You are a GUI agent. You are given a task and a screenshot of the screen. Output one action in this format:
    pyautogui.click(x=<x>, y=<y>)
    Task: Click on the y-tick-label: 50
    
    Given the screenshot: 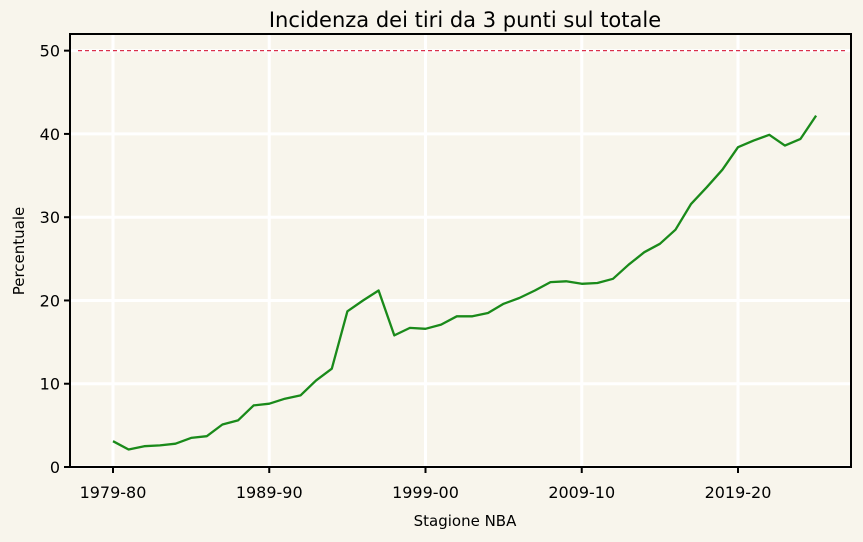 What is the action you would take?
    pyautogui.click(x=50, y=51)
    